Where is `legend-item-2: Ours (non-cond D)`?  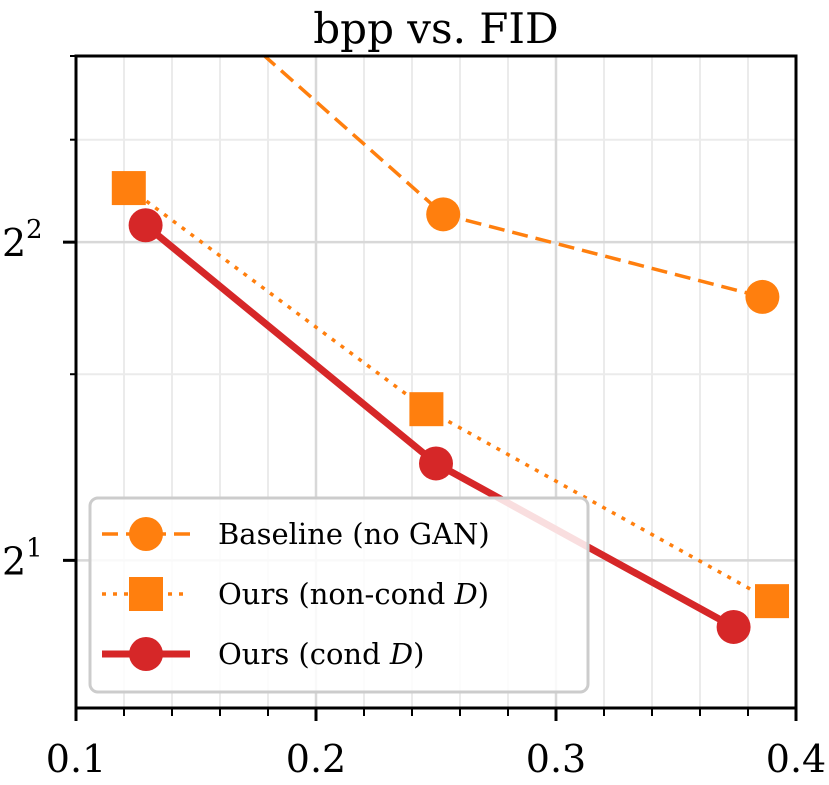
legend-item-2: Ours (non-cond D) is located at coordinates (295, 594).